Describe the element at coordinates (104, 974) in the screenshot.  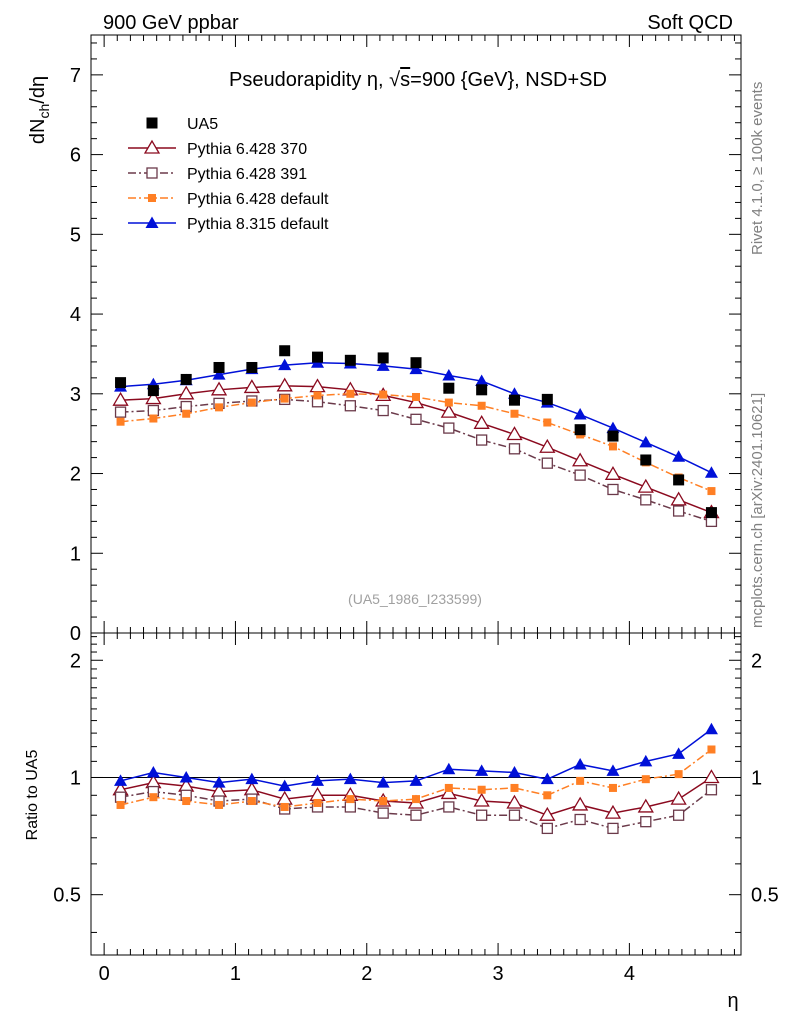
I see `xtick-label: 0` at that location.